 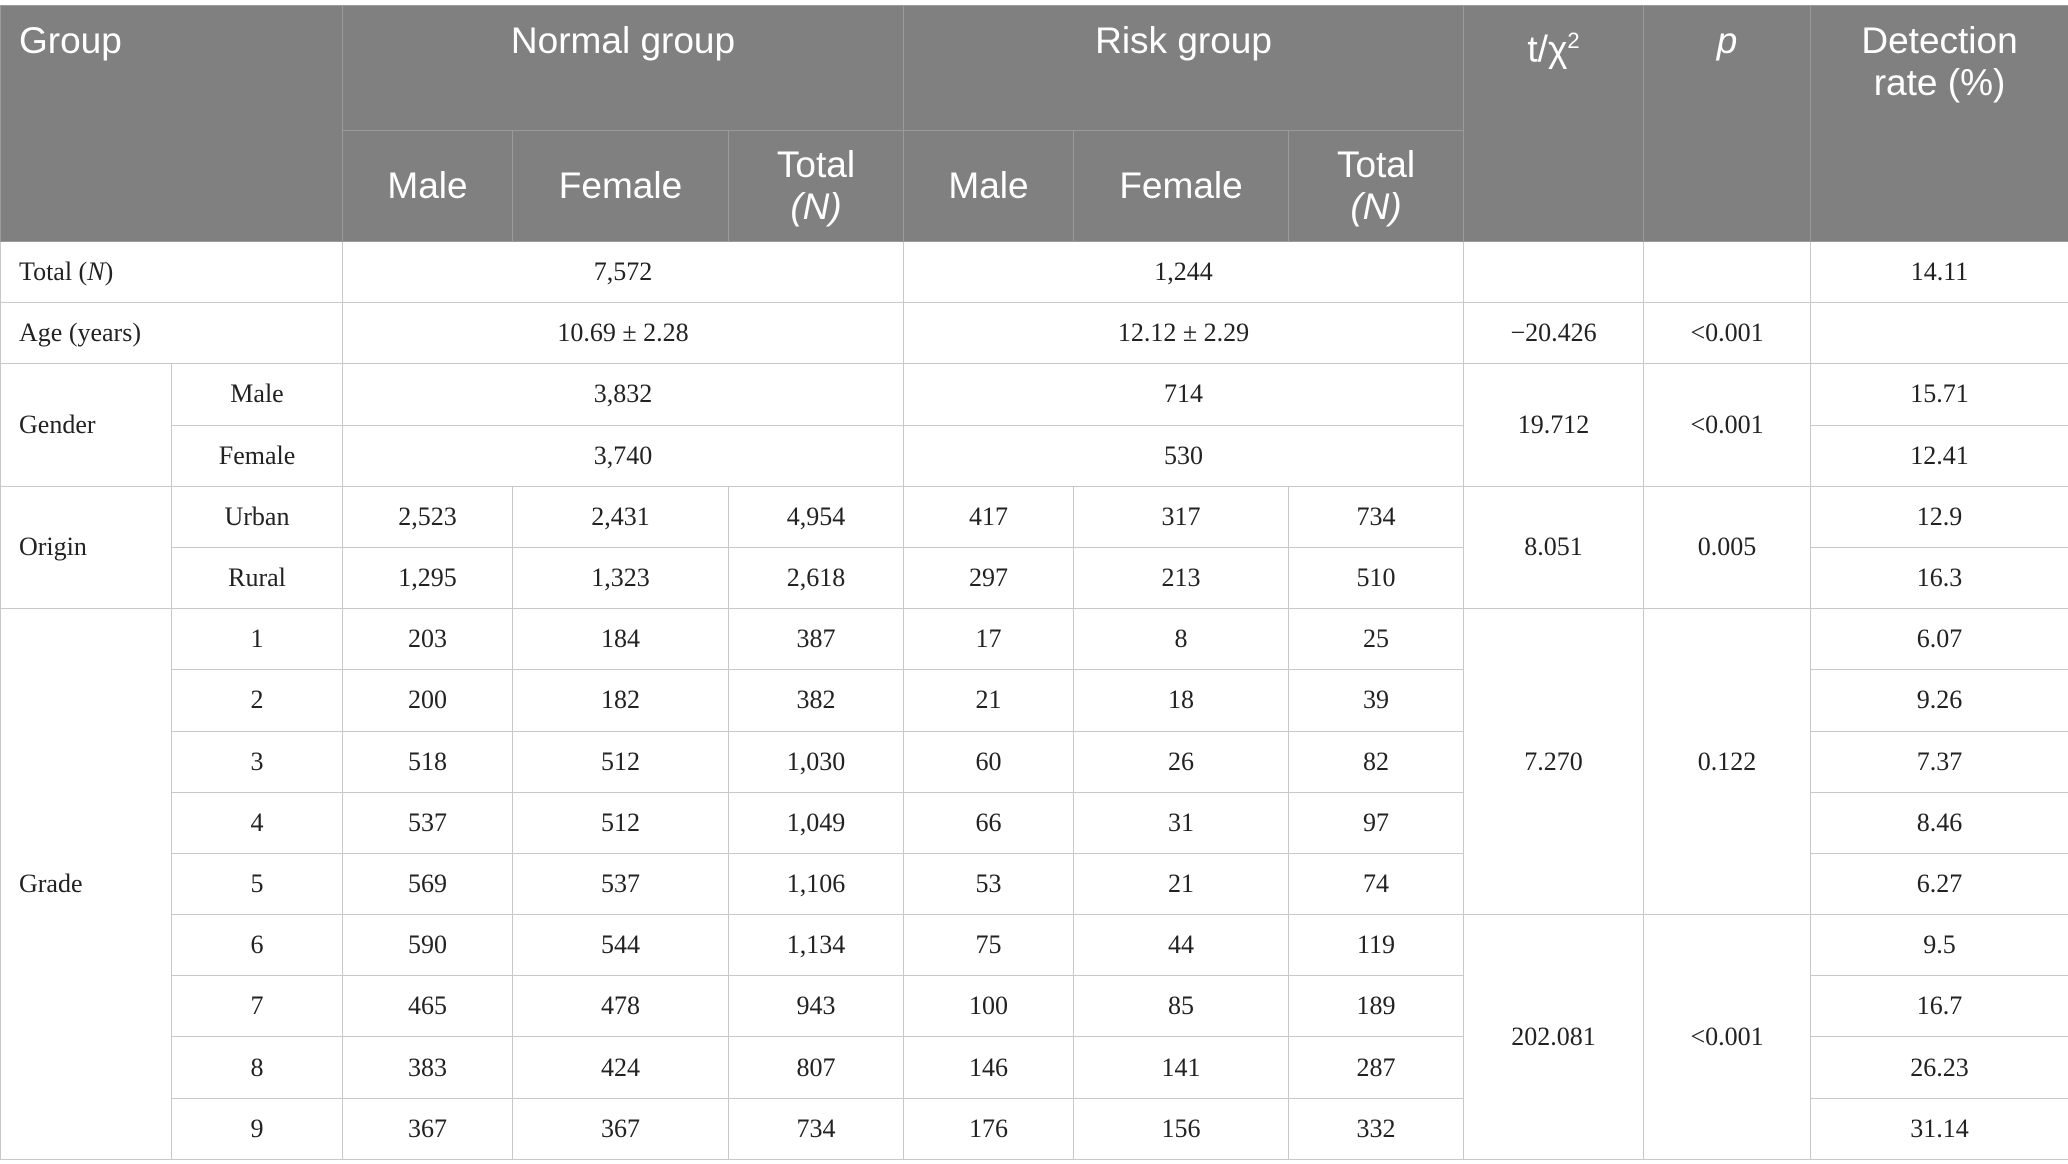 I want to click on grade-1-risk-female: 8, so click(x=1181, y=639).